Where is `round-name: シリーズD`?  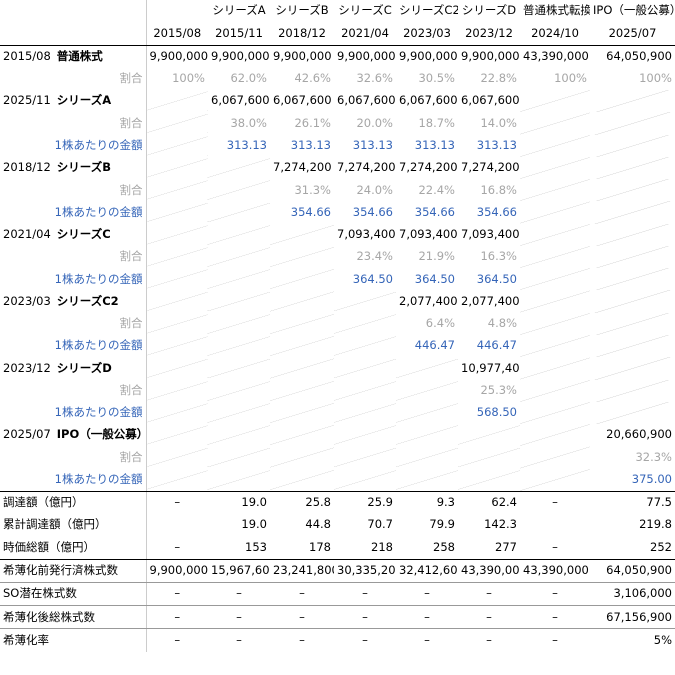 round-name: シリーズD is located at coordinates (84, 367).